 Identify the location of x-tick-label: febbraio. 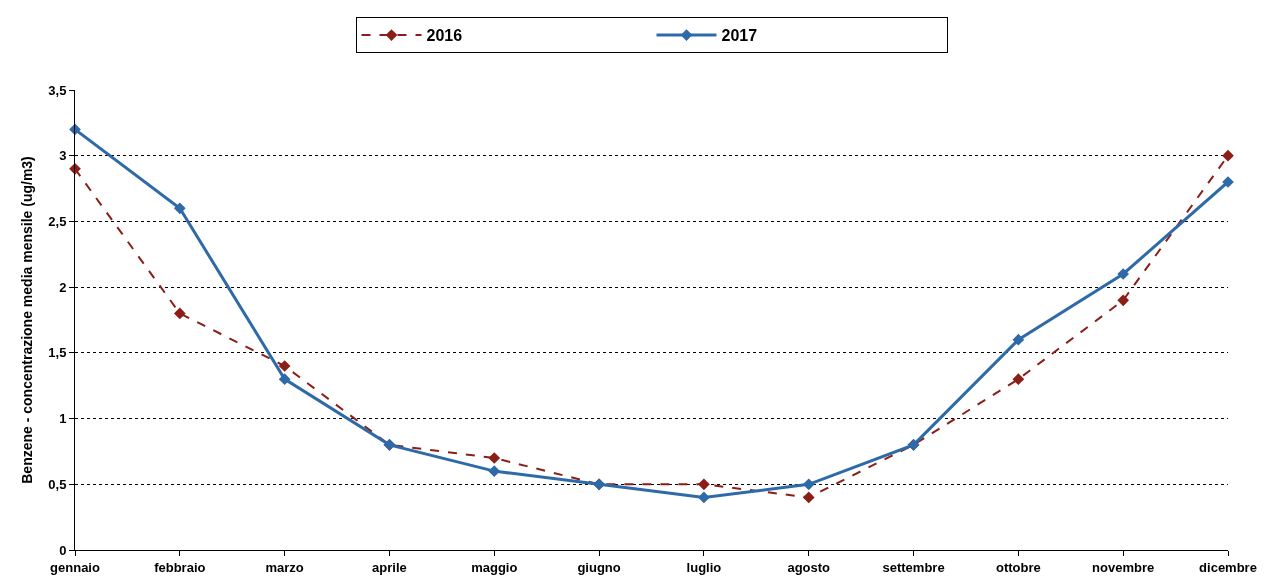
(180, 567).